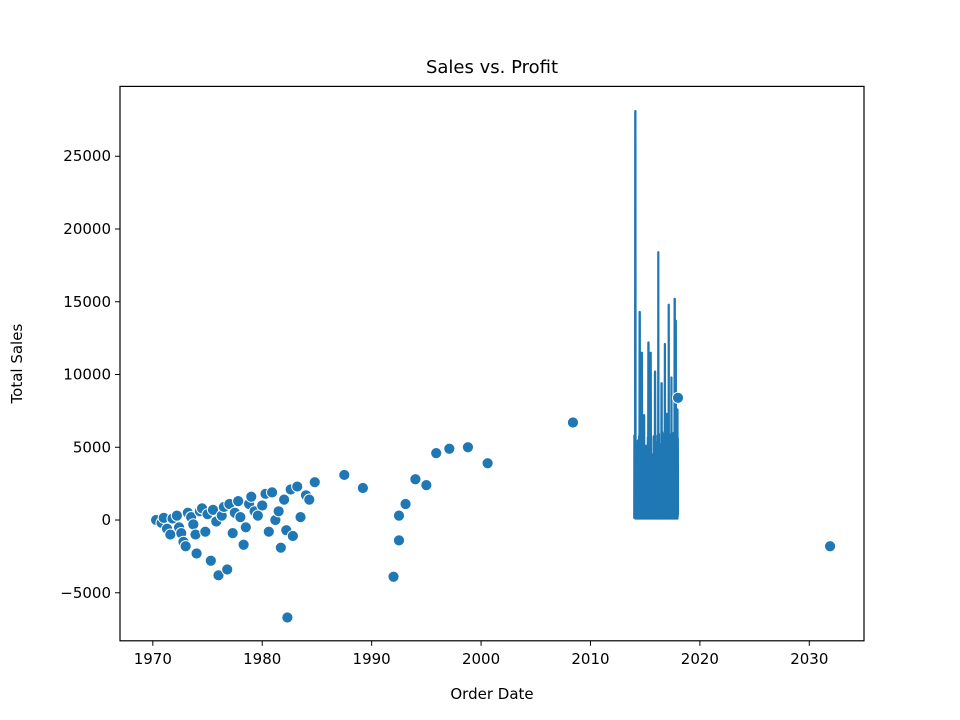 The image size is (960, 720). What do you see at coordinates (85, 593) in the screenshot?
I see `y-tick-label: −5000` at bounding box center [85, 593].